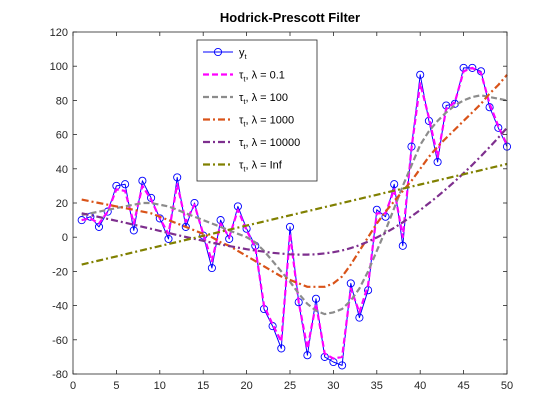 The image size is (560, 420). What do you see at coordinates (243, 54) in the screenshot?
I see `legend-label-0: yt` at bounding box center [243, 54].